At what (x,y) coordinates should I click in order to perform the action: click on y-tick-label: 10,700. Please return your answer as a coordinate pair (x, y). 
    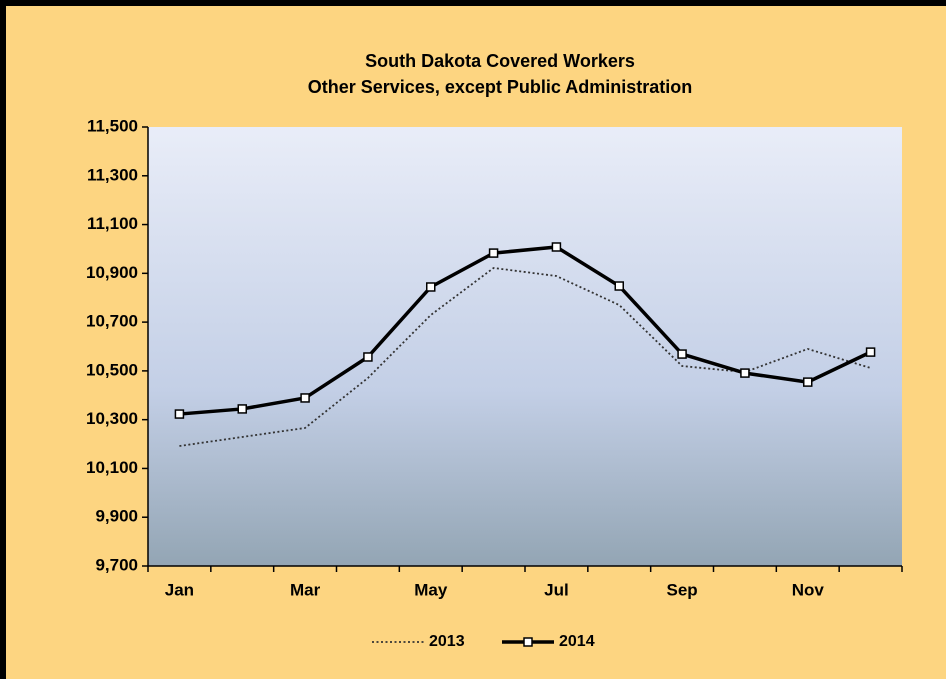
    Looking at the image, I should click on (112, 321).